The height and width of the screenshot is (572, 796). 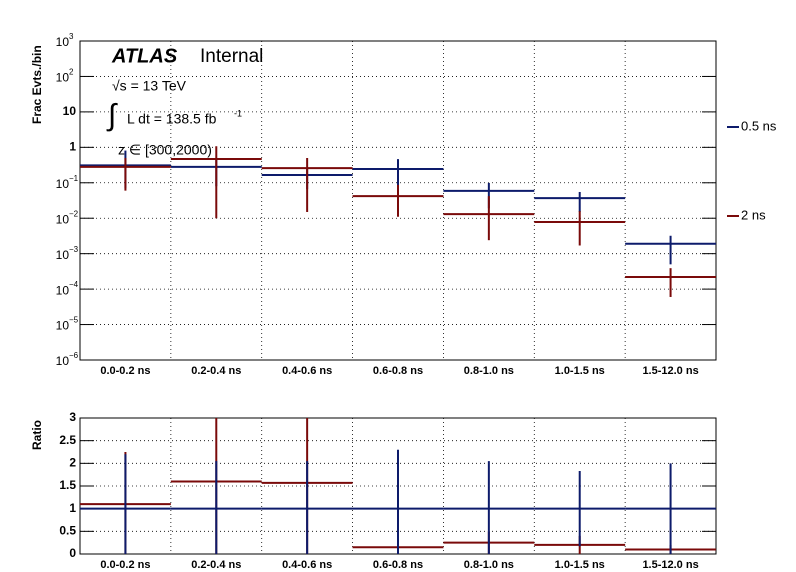 What do you see at coordinates (72, 463) in the screenshot?
I see `y-tick-label: 2` at bounding box center [72, 463].